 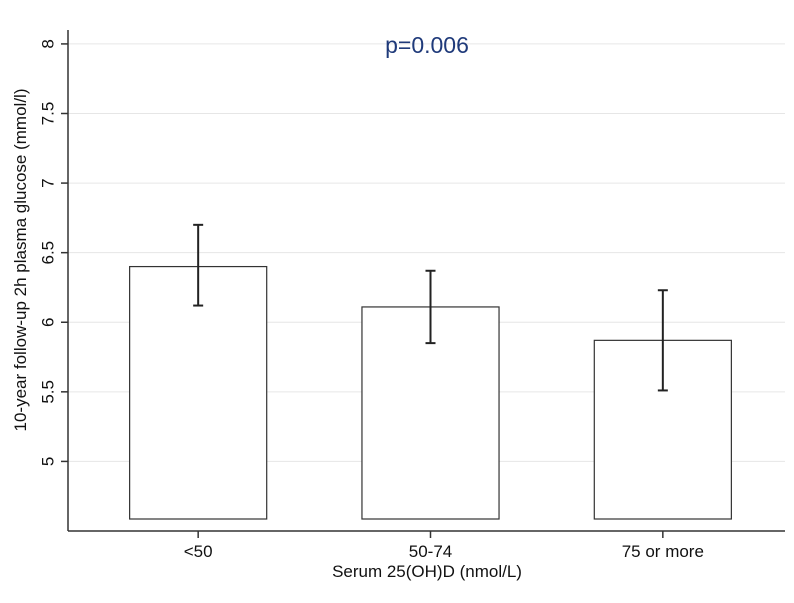 I want to click on x-axis-title: Serum 25(OH)D (nmol/L), so click(x=427, y=571).